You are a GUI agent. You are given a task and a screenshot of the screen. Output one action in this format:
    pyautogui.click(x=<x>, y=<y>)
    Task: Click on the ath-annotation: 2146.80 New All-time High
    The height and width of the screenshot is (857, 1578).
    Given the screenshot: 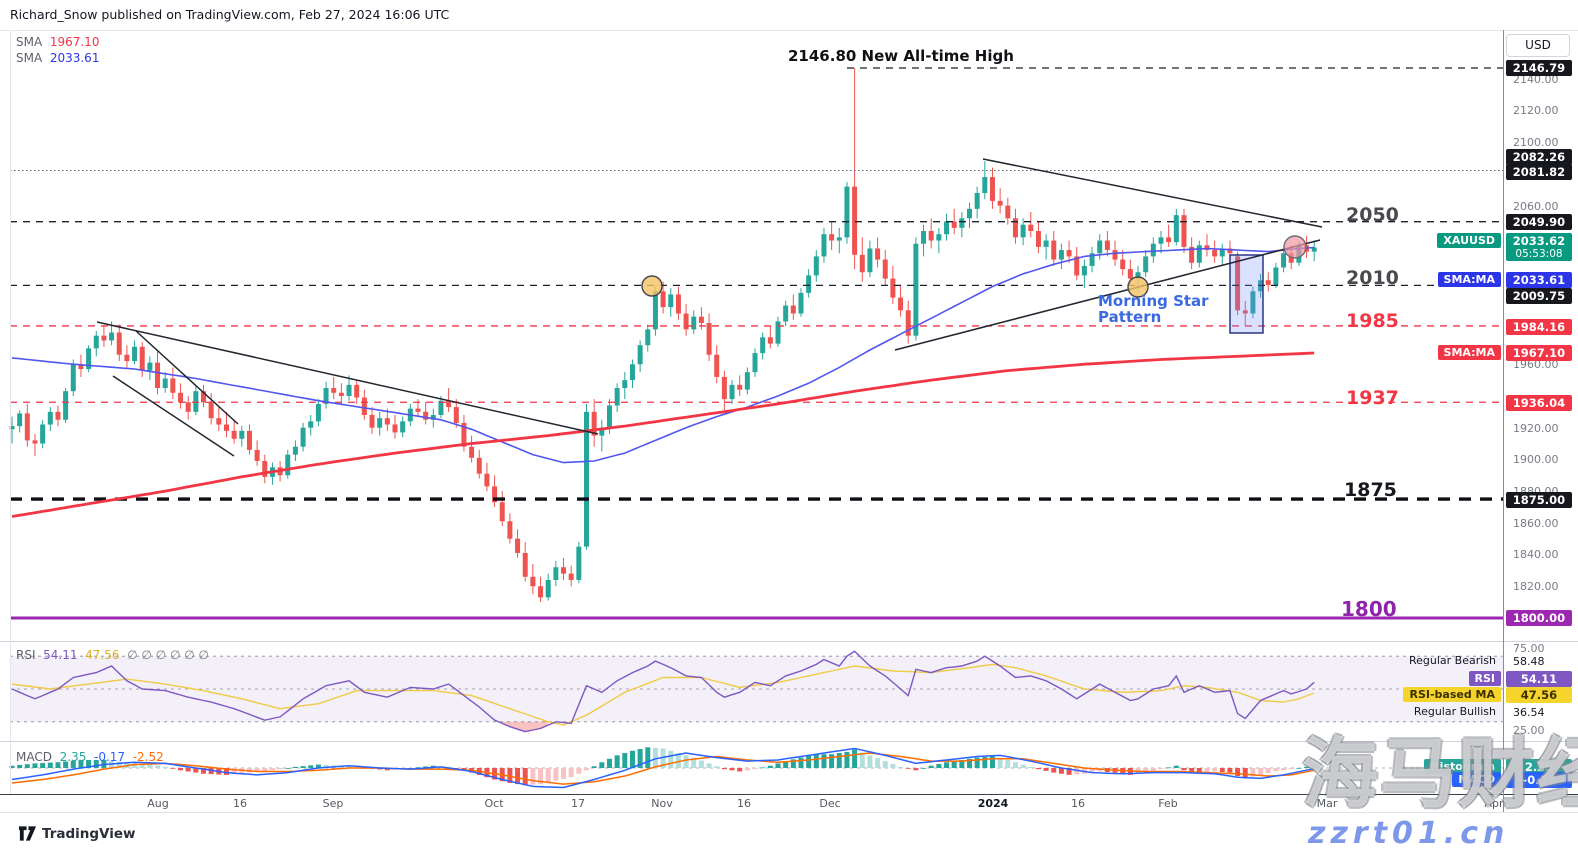 What is the action you would take?
    pyautogui.click(x=901, y=56)
    